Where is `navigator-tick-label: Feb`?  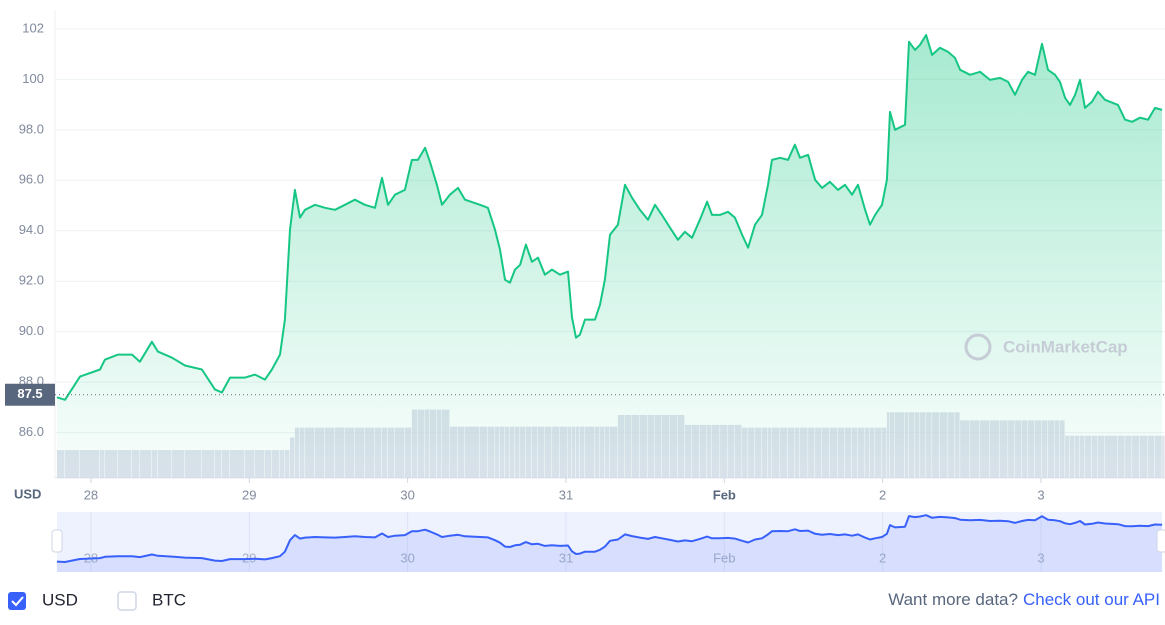
navigator-tick-label: Feb is located at coordinates (724, 557).